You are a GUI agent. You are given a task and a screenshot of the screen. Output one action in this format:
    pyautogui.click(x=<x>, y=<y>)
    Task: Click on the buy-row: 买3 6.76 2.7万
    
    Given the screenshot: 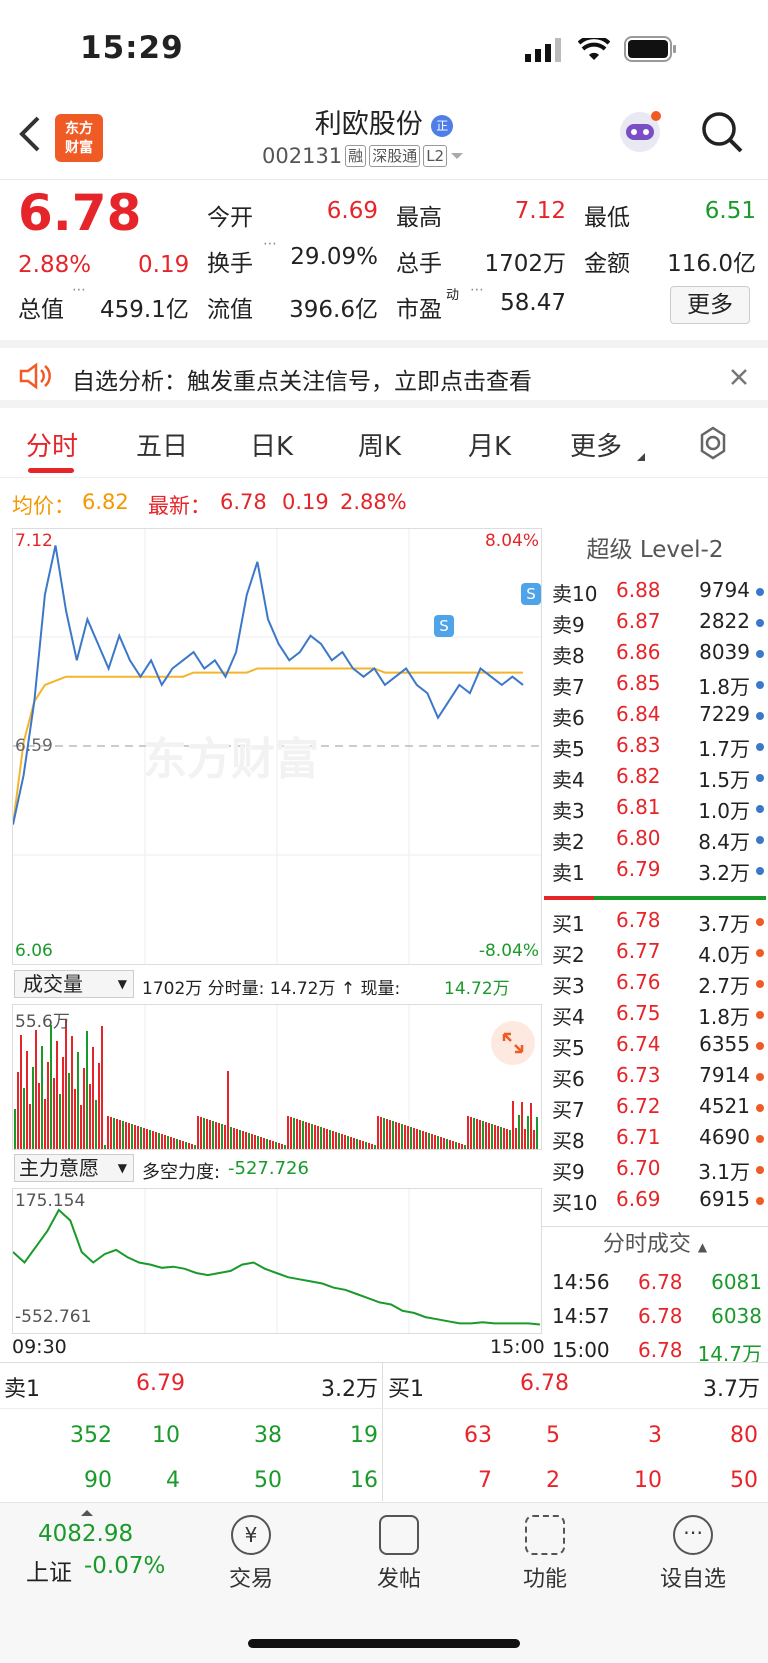 What is the action you would take?
    pyautogui.click(x=660, y=985)
    